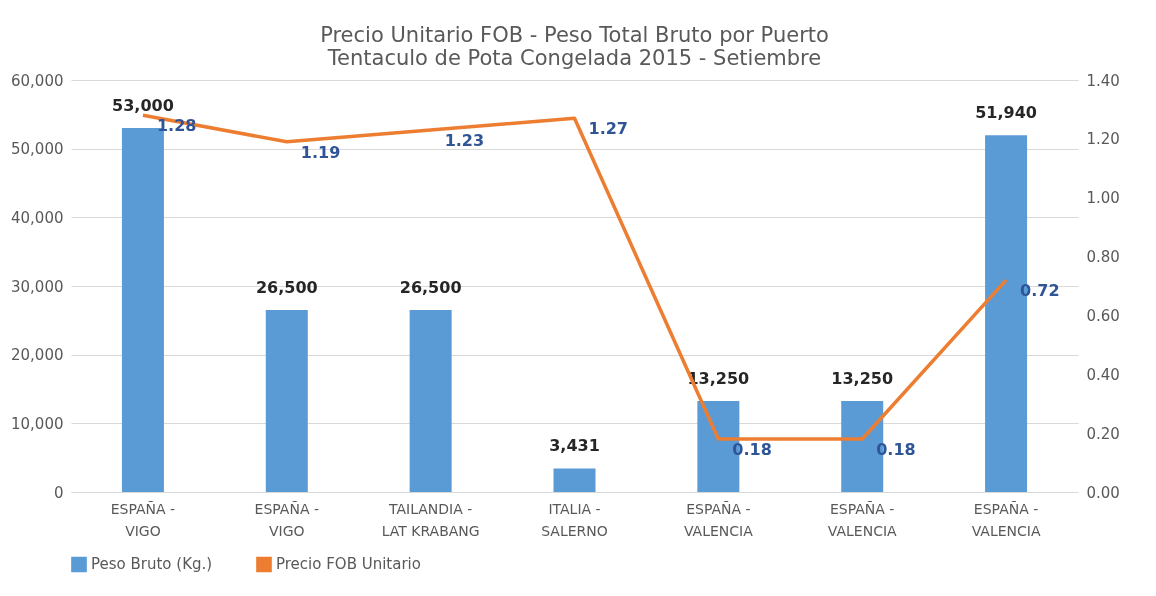  What do you see at coordinates (320, 152) in the screenshot?
I see `data-label: 1.19` at bounding box center [320, 152].